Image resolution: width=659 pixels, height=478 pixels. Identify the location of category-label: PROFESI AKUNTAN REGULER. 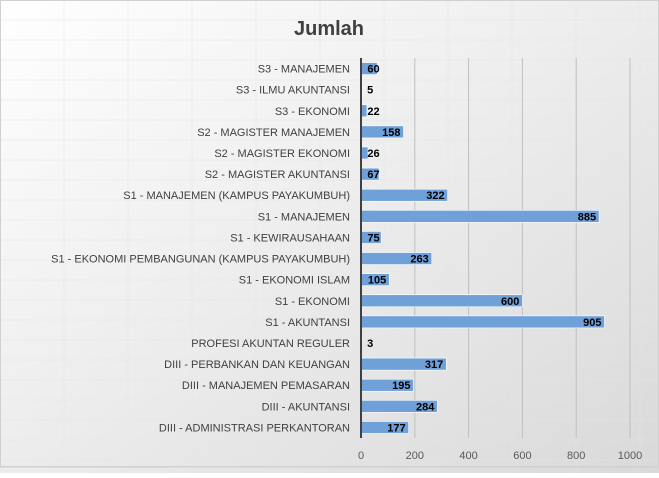
(270, 344).